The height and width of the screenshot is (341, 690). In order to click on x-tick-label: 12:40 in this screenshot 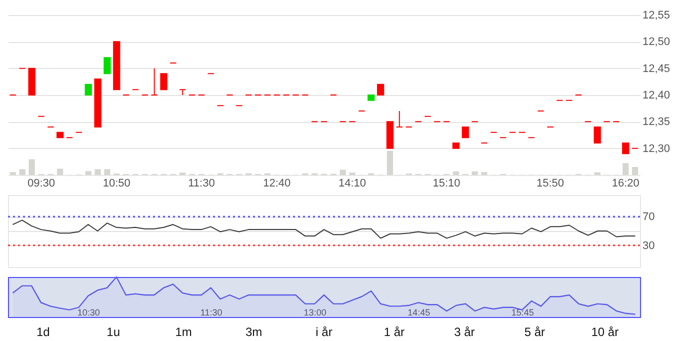, I will do `click(277, 184)`.